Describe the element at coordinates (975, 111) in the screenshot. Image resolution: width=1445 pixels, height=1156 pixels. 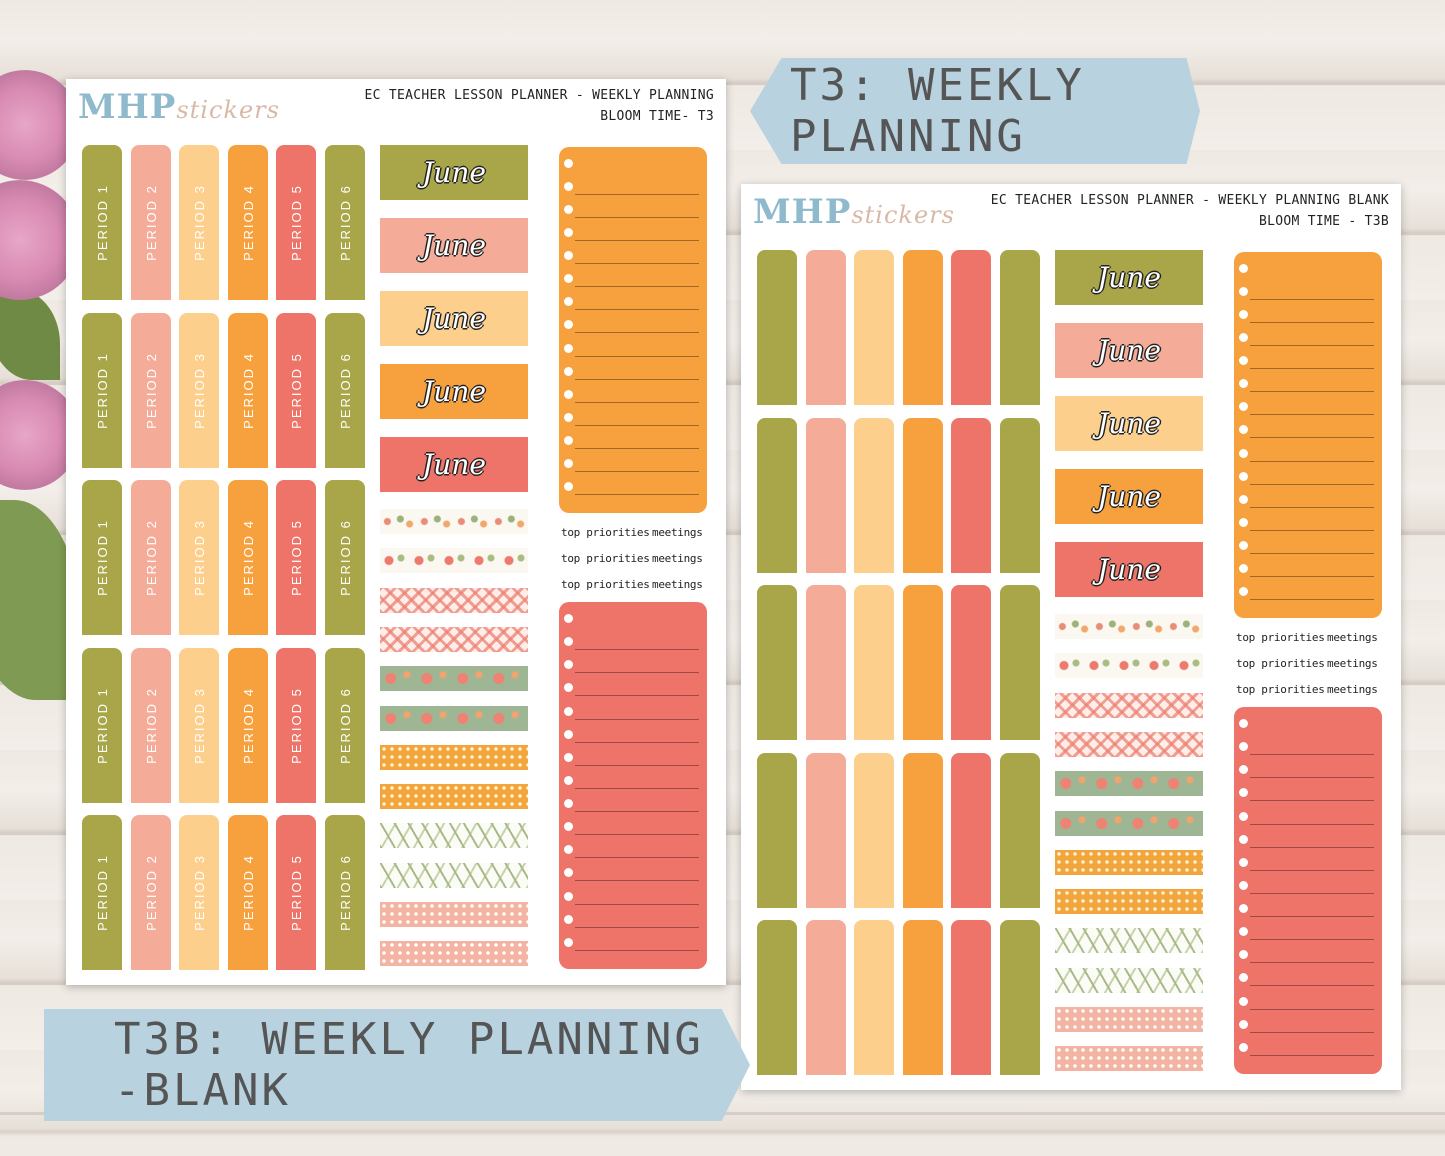
I see `t3-title-banner: T3: WEEKLY PLANNING` at that location.